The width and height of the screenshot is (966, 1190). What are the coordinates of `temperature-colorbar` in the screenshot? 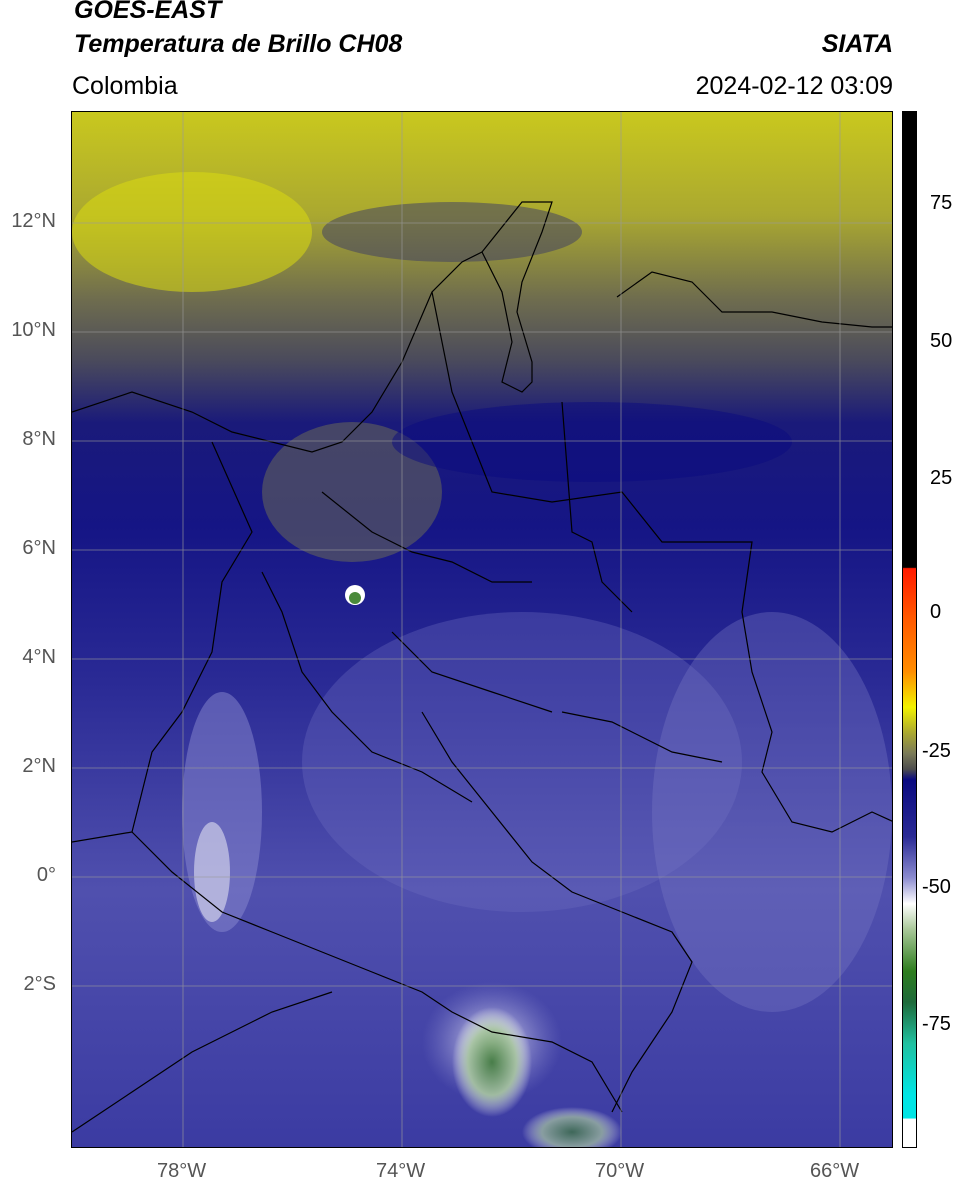 It's located at (909, 629).